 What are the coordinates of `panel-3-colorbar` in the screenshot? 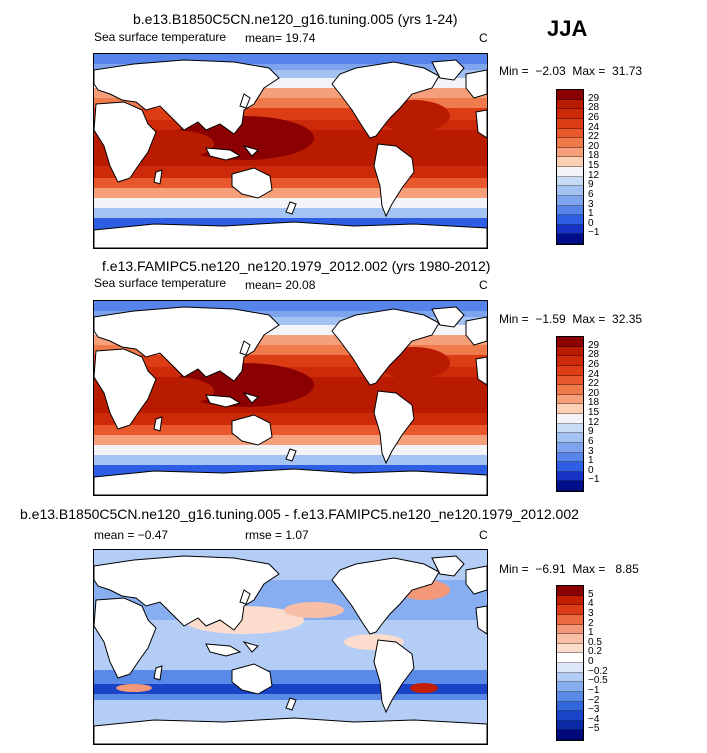 It's located at (570, 663).